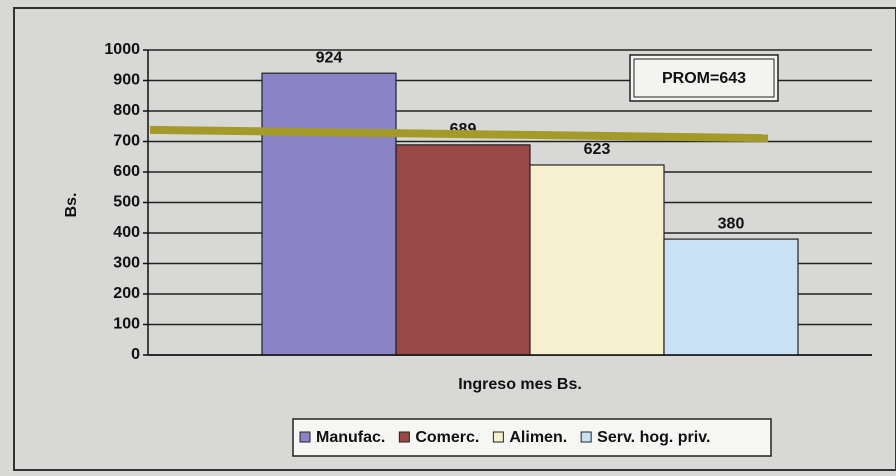 This screenshot has width=896, height=476. What do you see at coordinates (126, 202) in the screenshot?
I see `y-tick-label: 500` at bounding box center [126, 202].